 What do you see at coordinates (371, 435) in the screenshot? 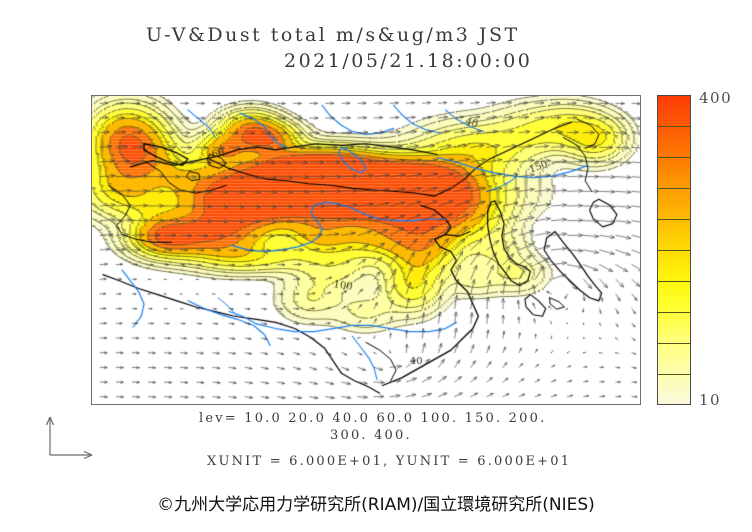
I see `contour-levels-line-2: 300. 400.` at bounding box center [371, 435].